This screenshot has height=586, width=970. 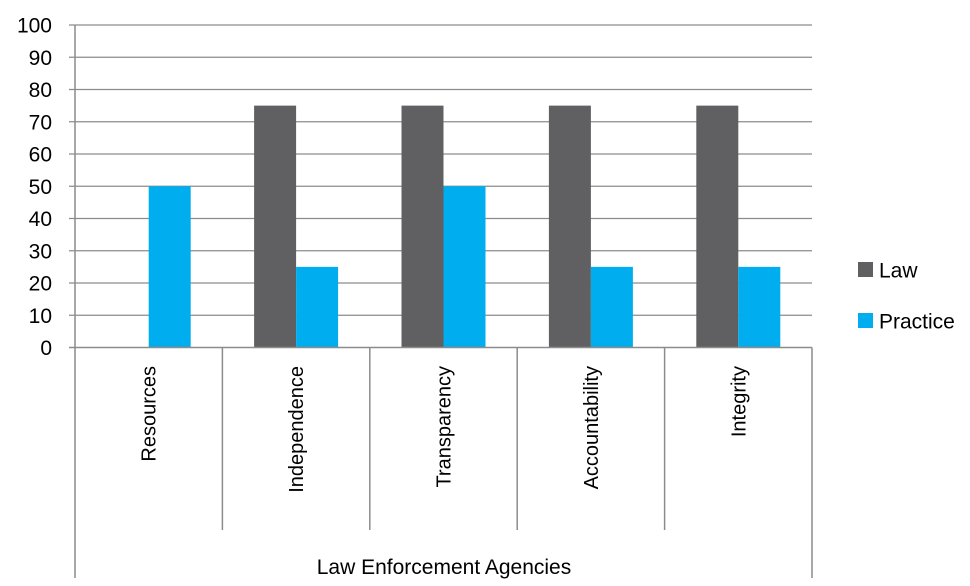 What do you see at coordinates (40, 316) in the screenshot?
I see `y-tick-label: 10` at bounding box center [40, 316].